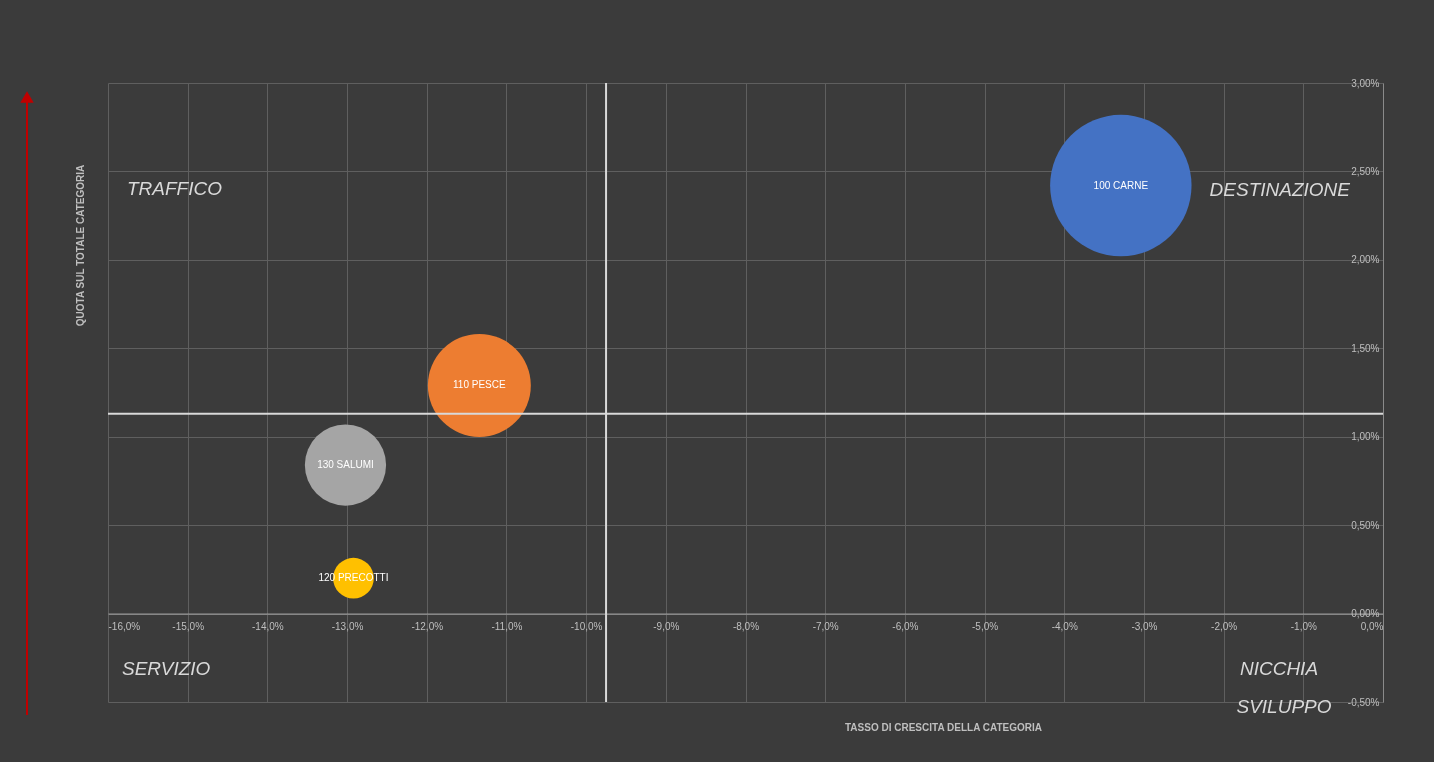 This screenshot has height=762, width=1434. Describe the element at coordinates (1064, 627) in the screenshot. I see `x-tick-label: -4,0%` at that location.